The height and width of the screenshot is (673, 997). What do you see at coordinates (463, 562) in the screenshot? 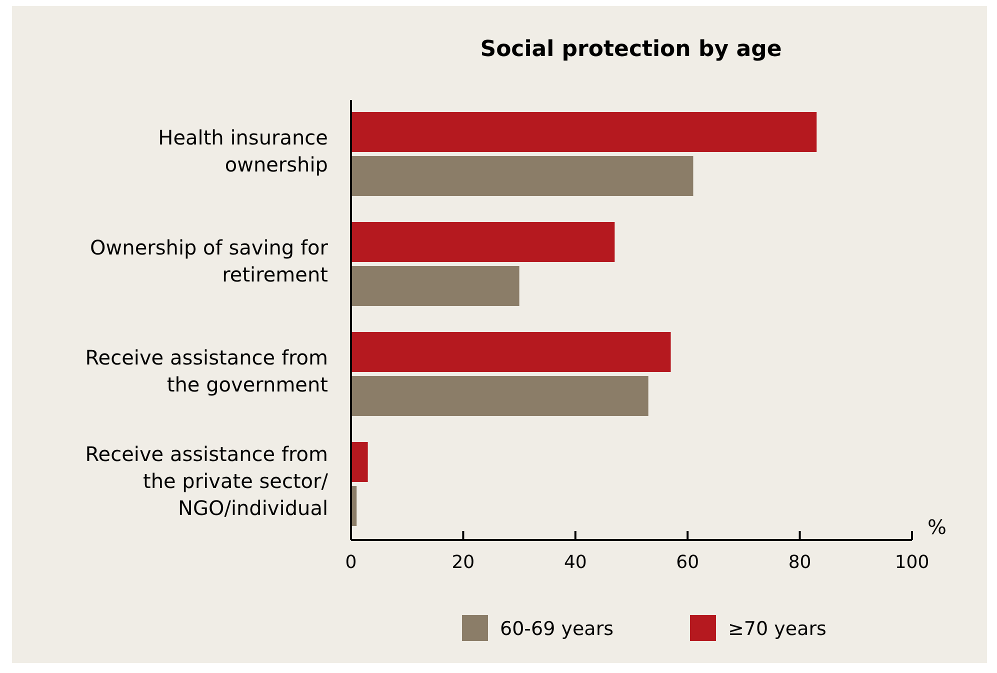
I see `x-tick-label: 20` at bounding box center [463, 562].